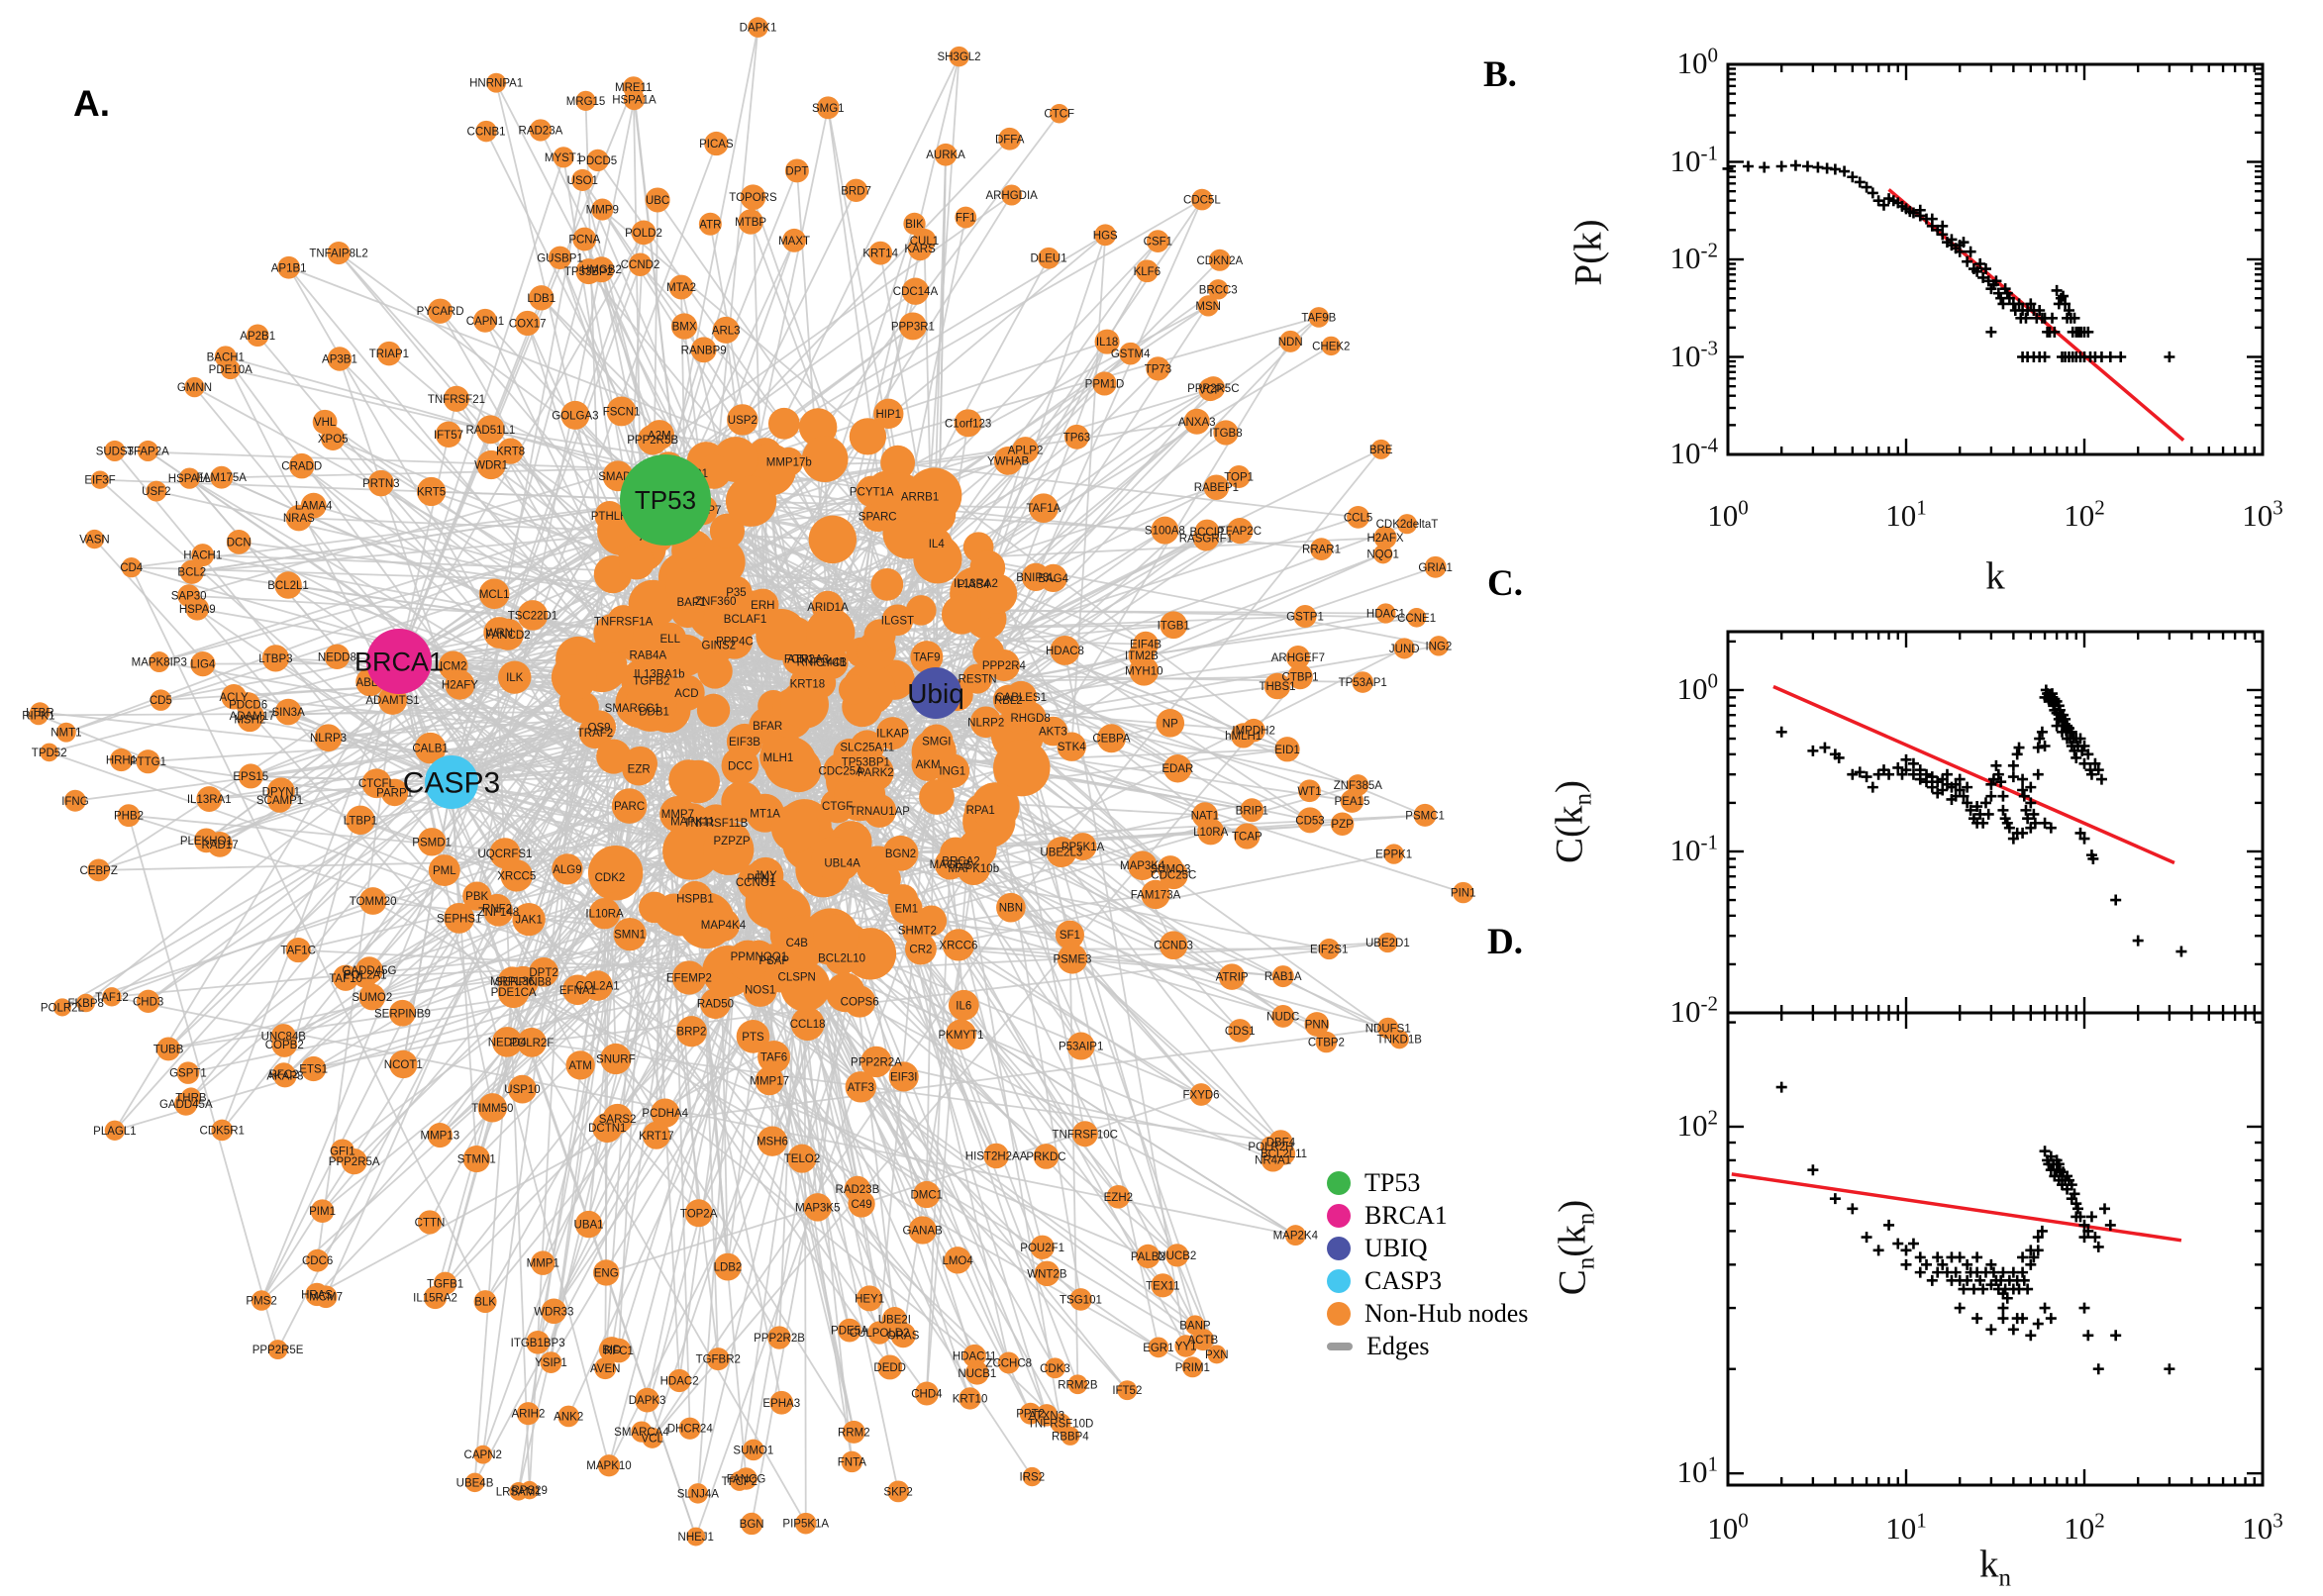  What do you see at coordinates (612, 1350) in the screenshot?
I see `network-node-label: BID` at bounding box center [612, 1350].